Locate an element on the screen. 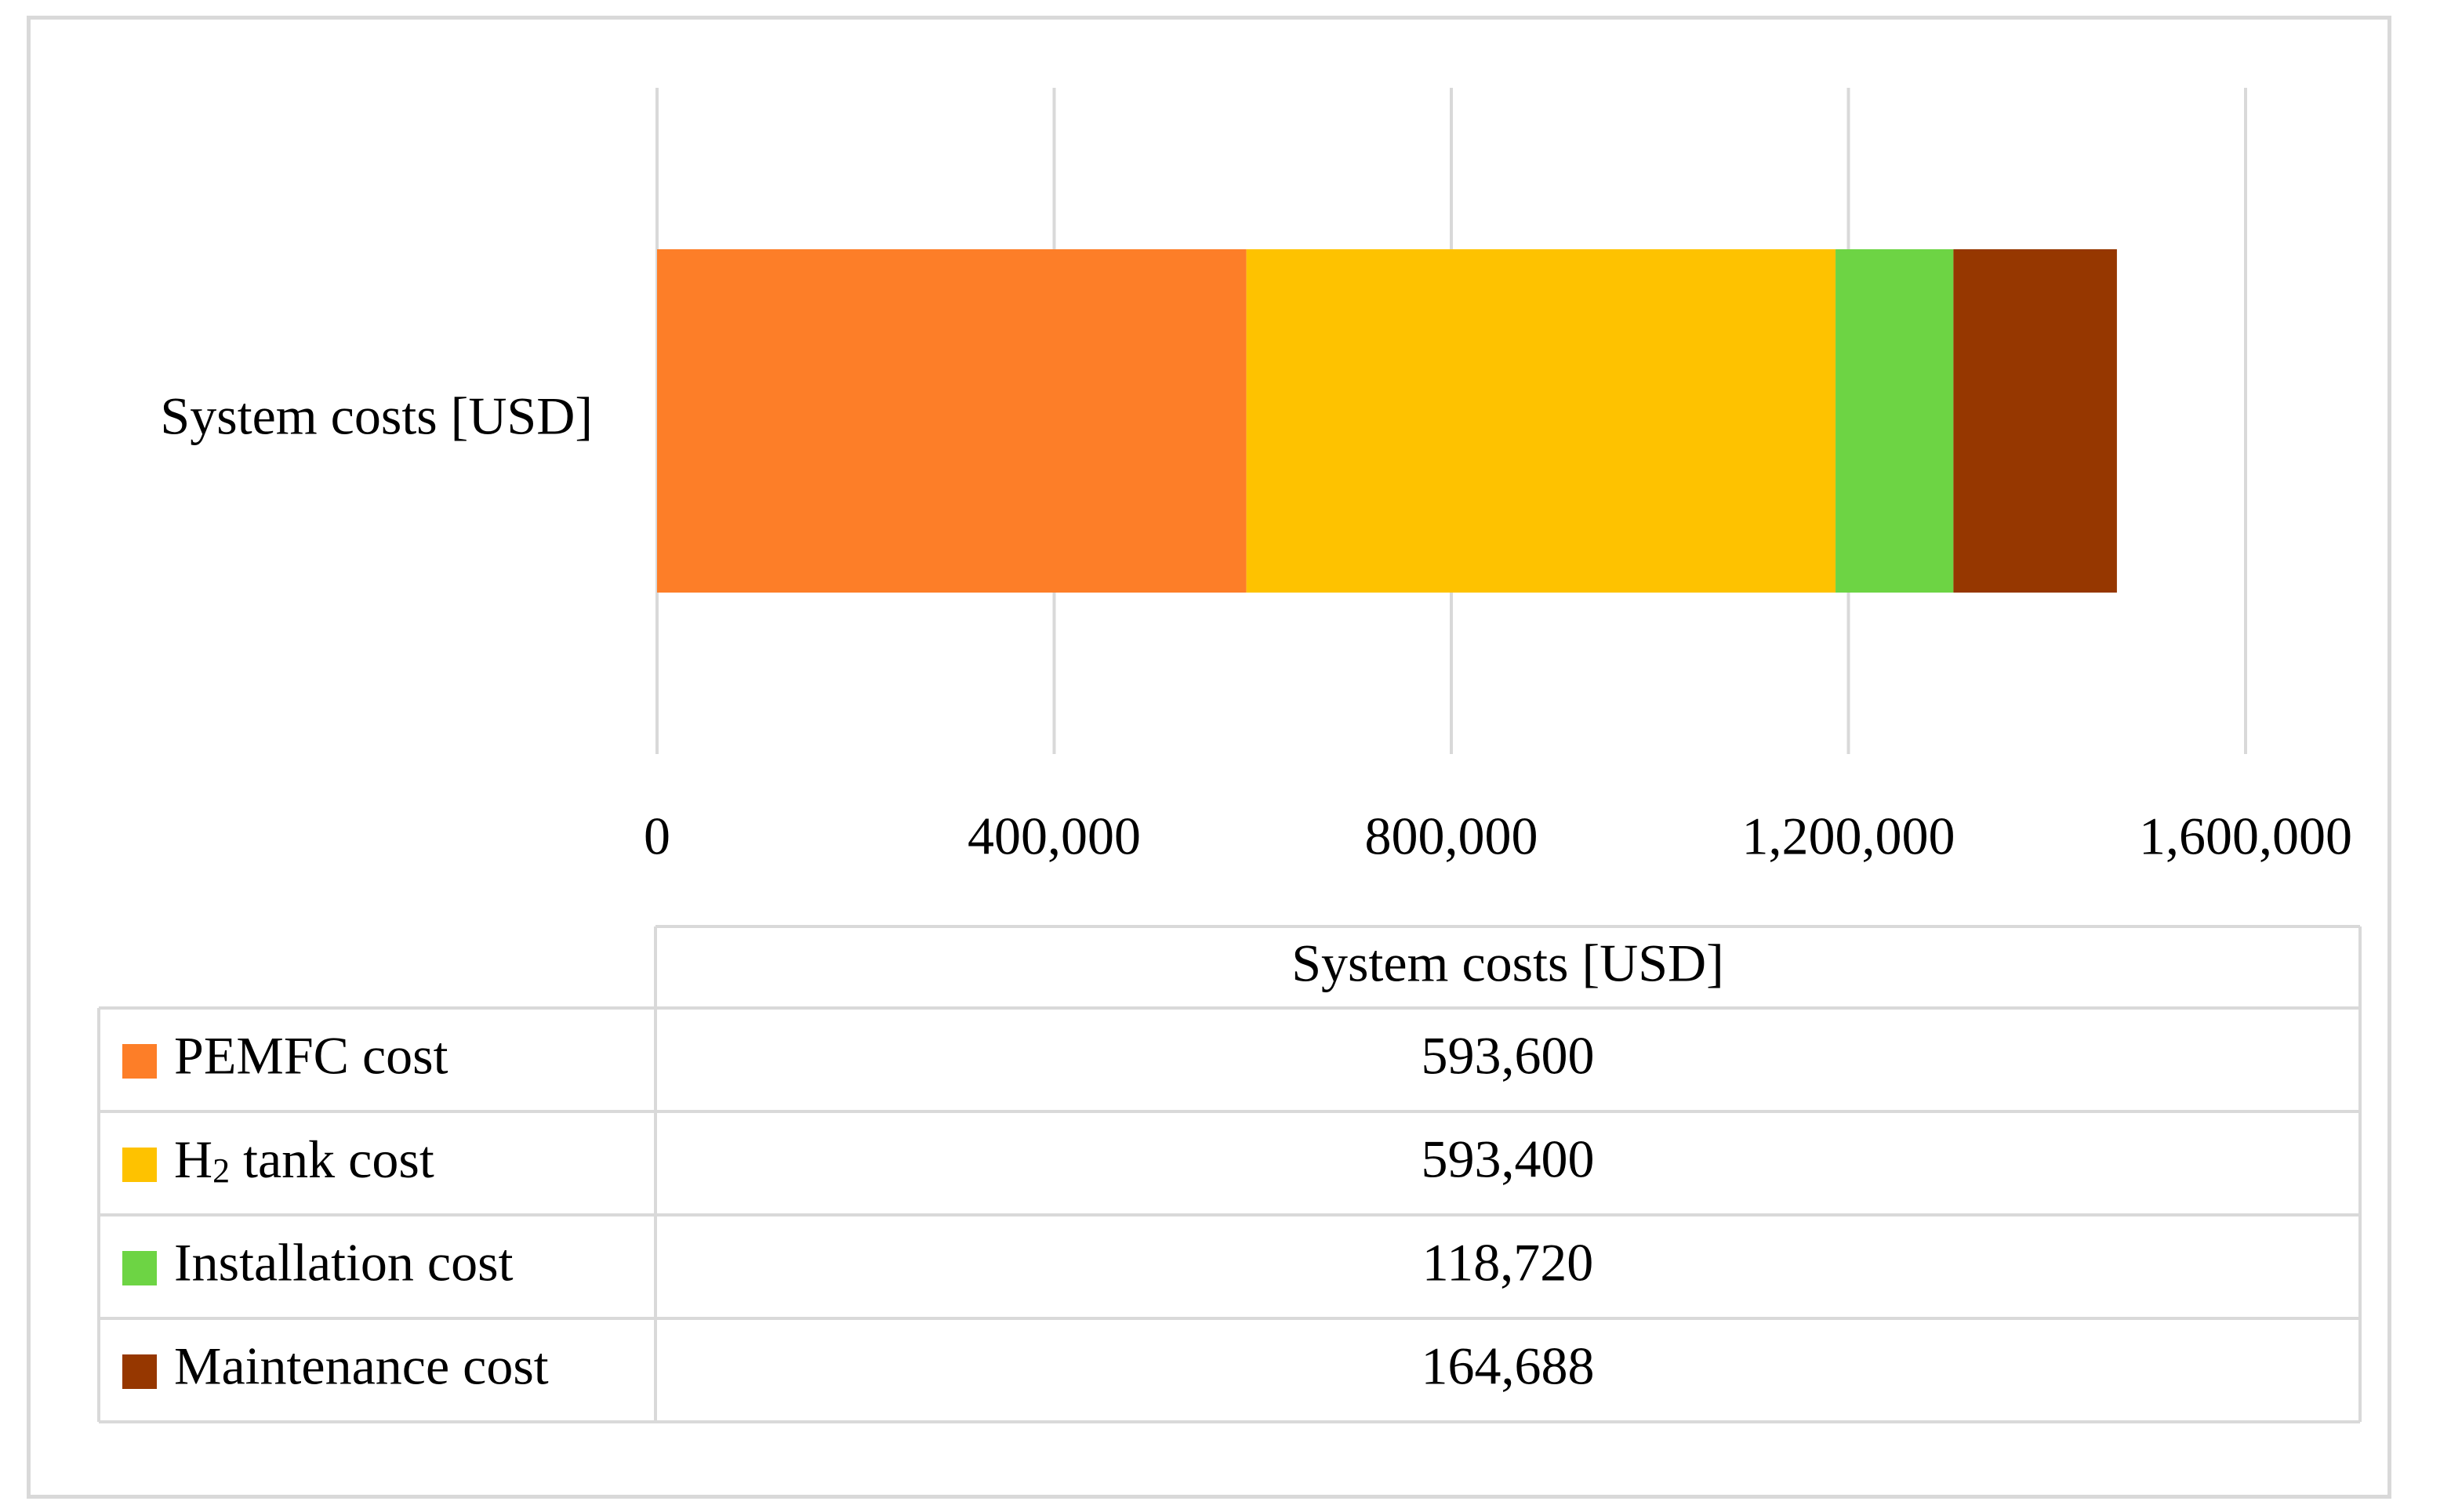  table-header: System costs [USD] is located at coordinates (1508, 963).